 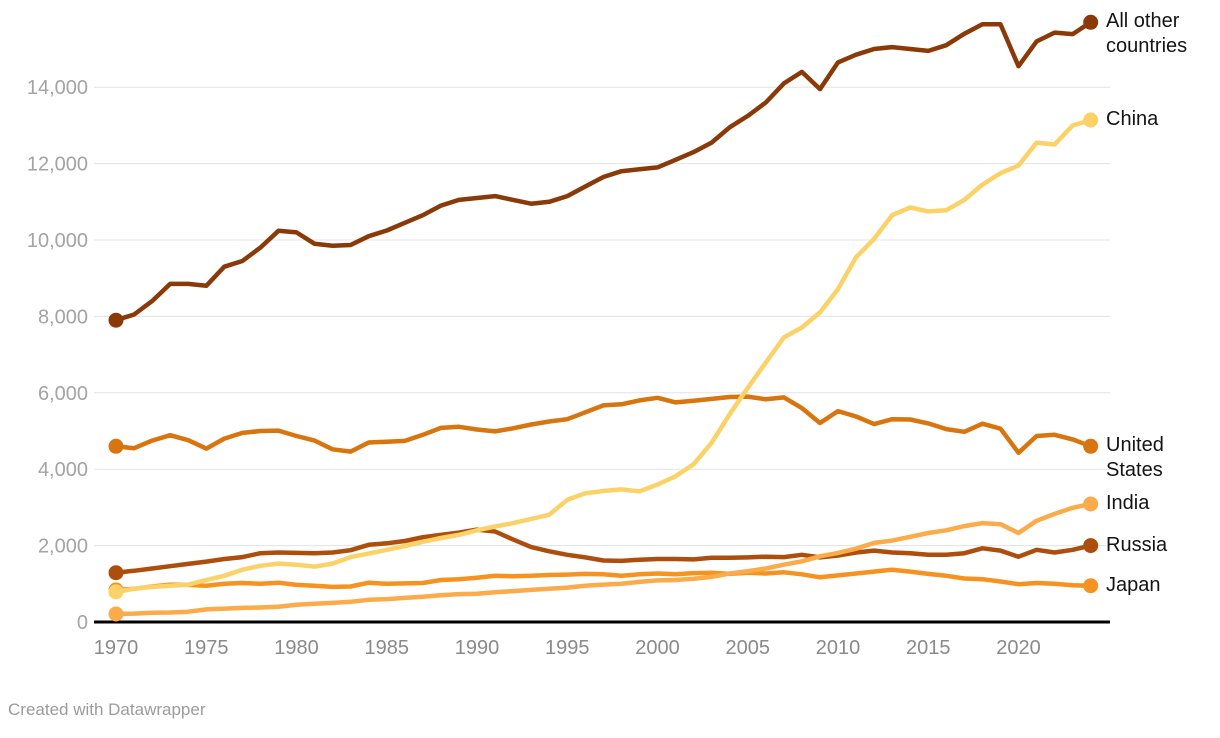 I want to click on x-axis-label: 2010, so click(x=838, y=648).